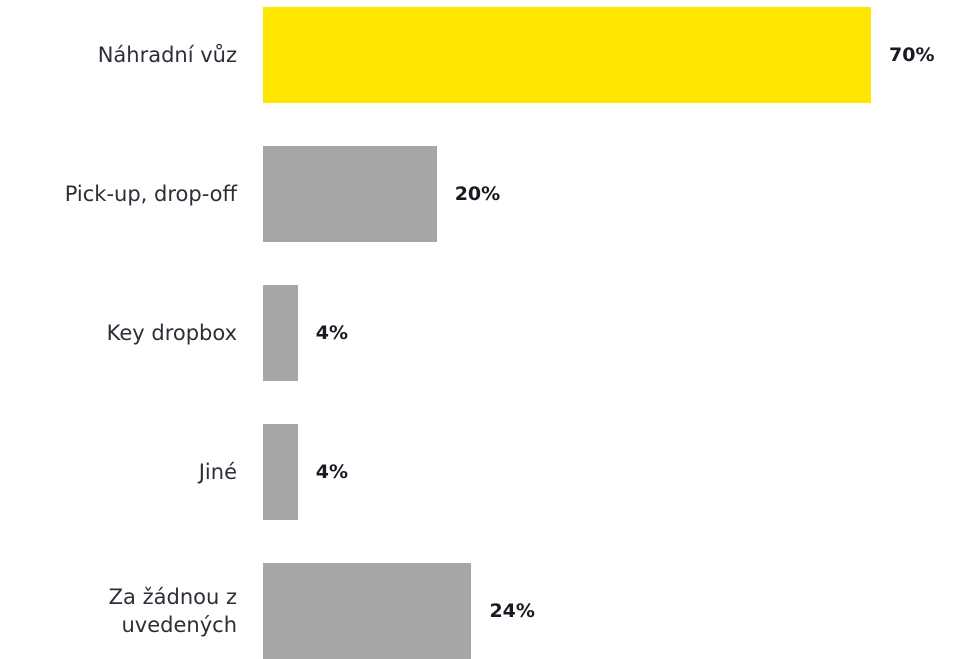 The width and height of the screenshot is (957, 659). Describe the element at coordinates (150, 194) in the screenshot. I see `category-label: Pick-up, drop-off` at that location.